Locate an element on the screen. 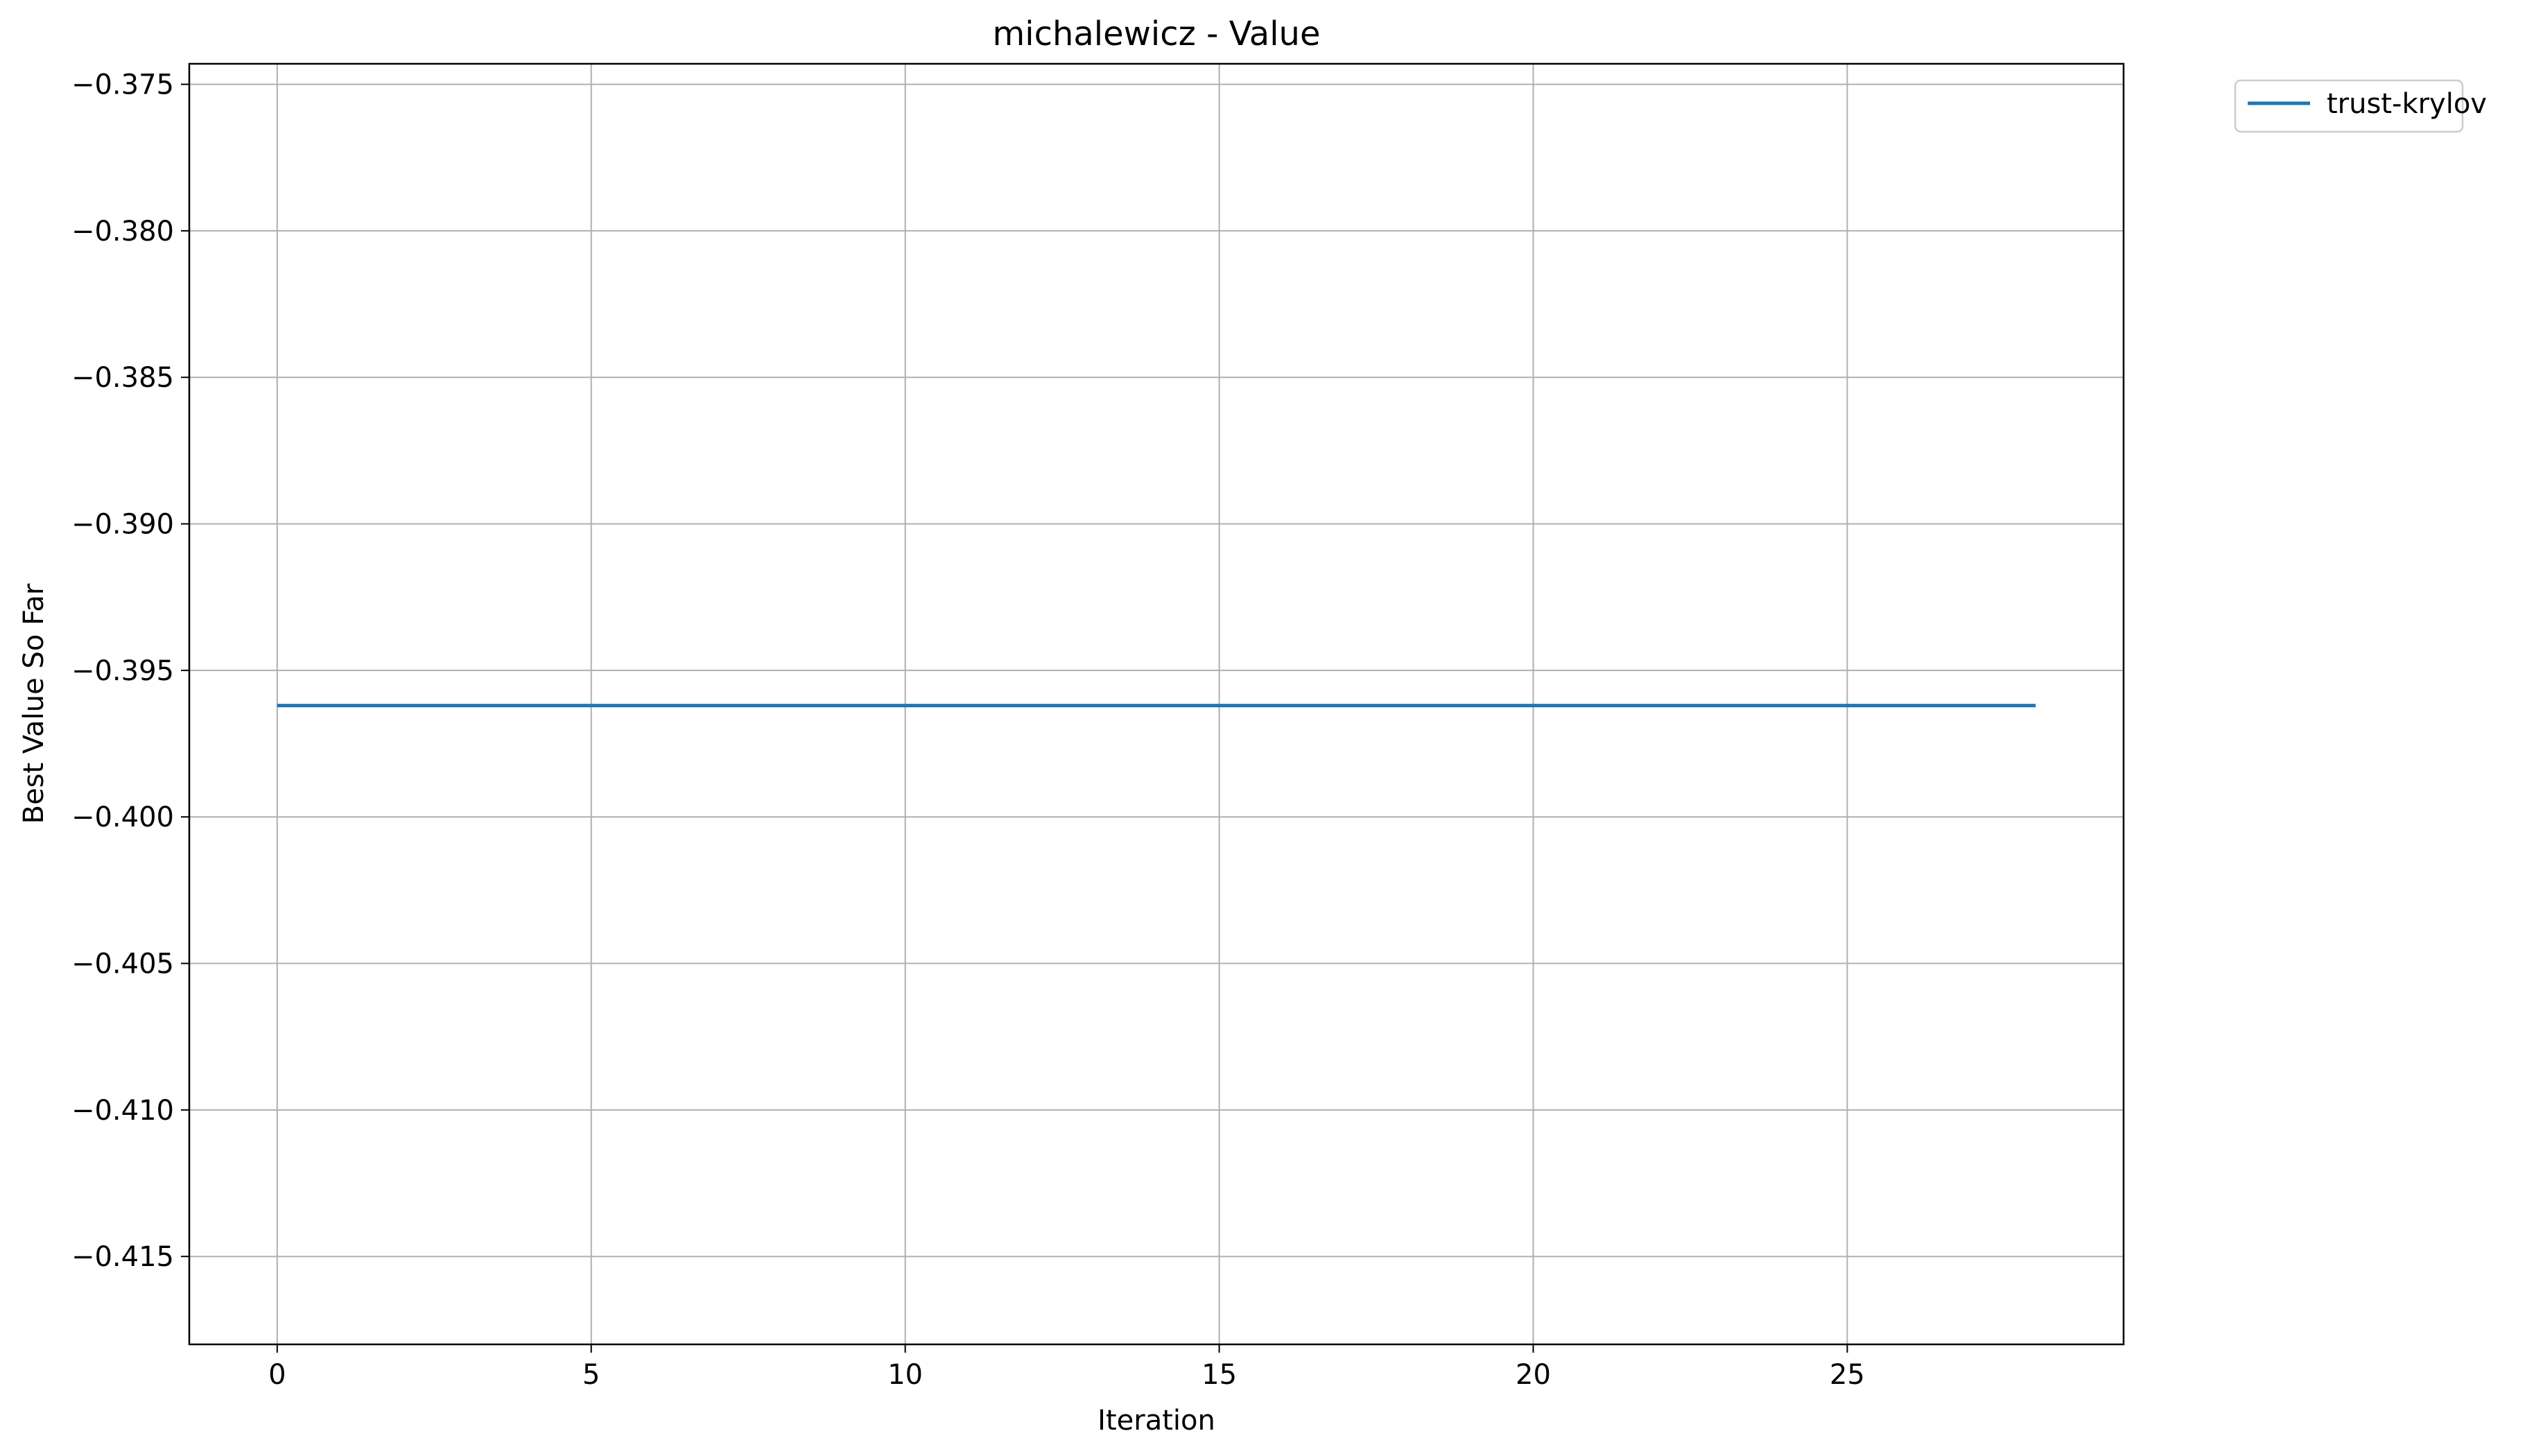  chart-title: michalewicz - Value is located at coordinates (1156, 34).